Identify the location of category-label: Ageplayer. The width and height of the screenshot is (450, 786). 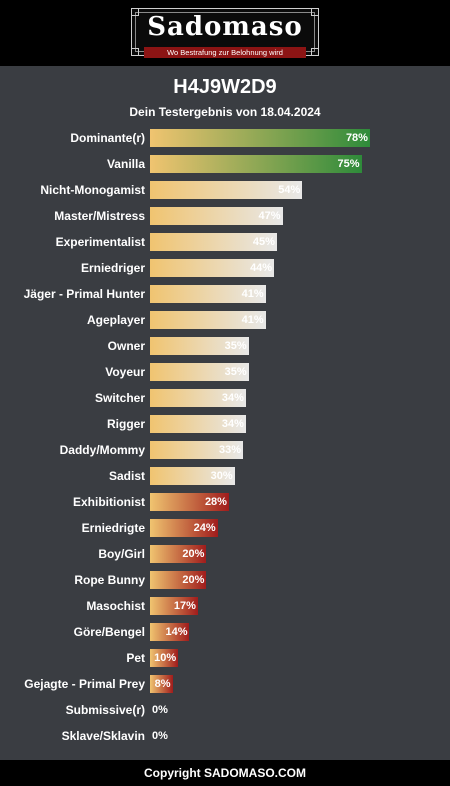
(115, 320).